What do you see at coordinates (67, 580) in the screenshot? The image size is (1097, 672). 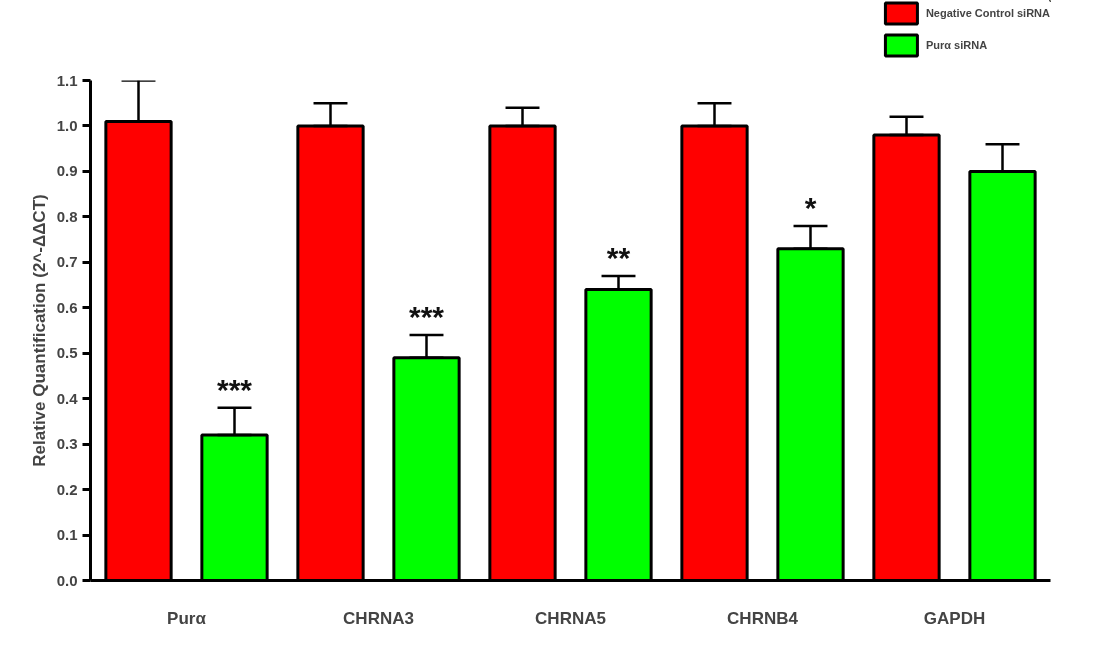 I see `y-tick-label: 0.0` at bounding box center [67, 580].